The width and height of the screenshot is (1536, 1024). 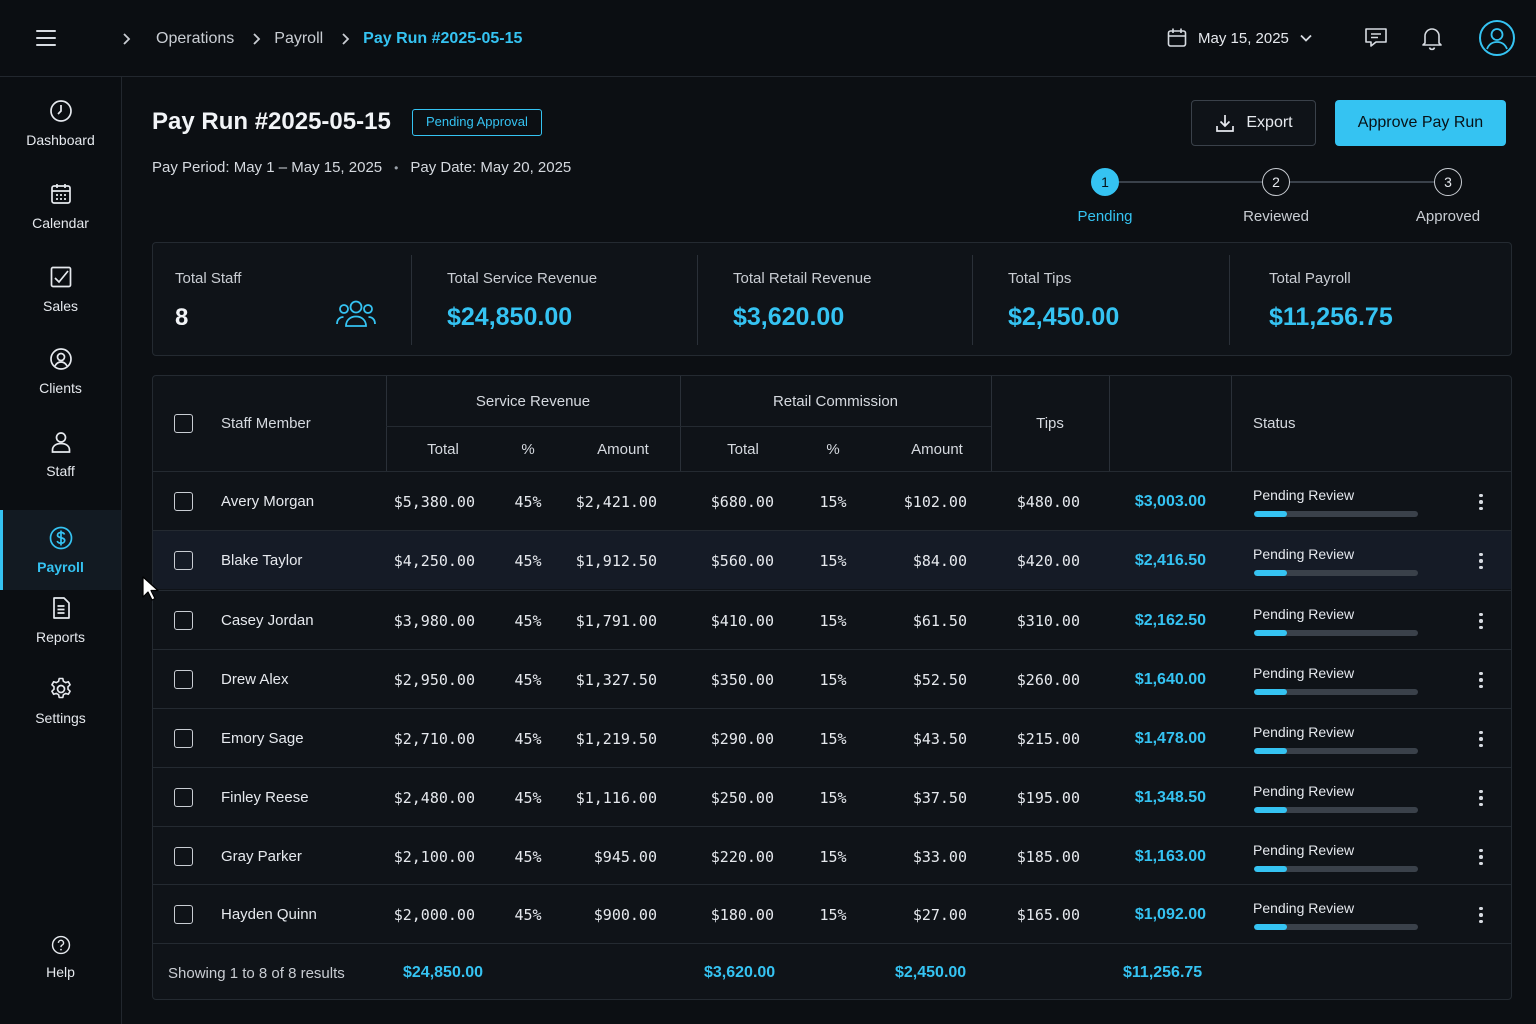 What do you see at coordinates (299, 38) in the screenshot?
I see `breadcrumb-payroll: Payroll` at bounding box center [299, 38].